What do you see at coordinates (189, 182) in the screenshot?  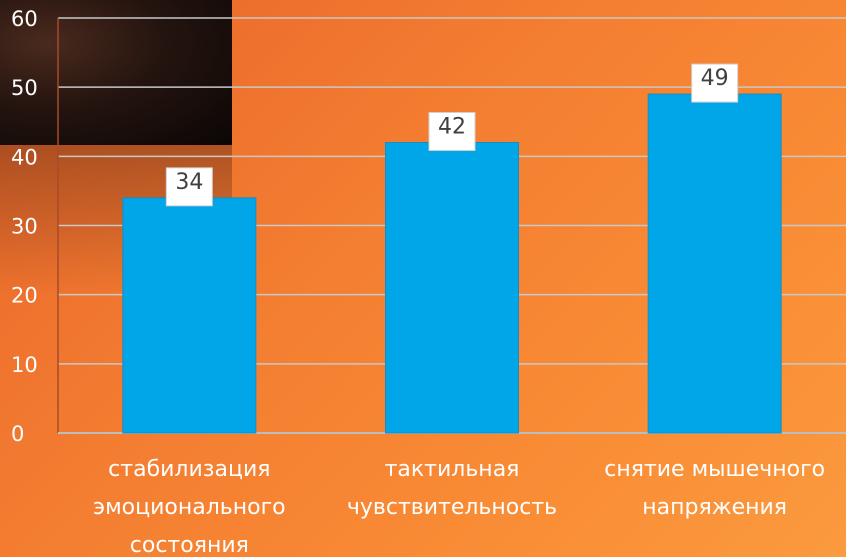 I see `data-label: 34` at bounding box center [189, 182].